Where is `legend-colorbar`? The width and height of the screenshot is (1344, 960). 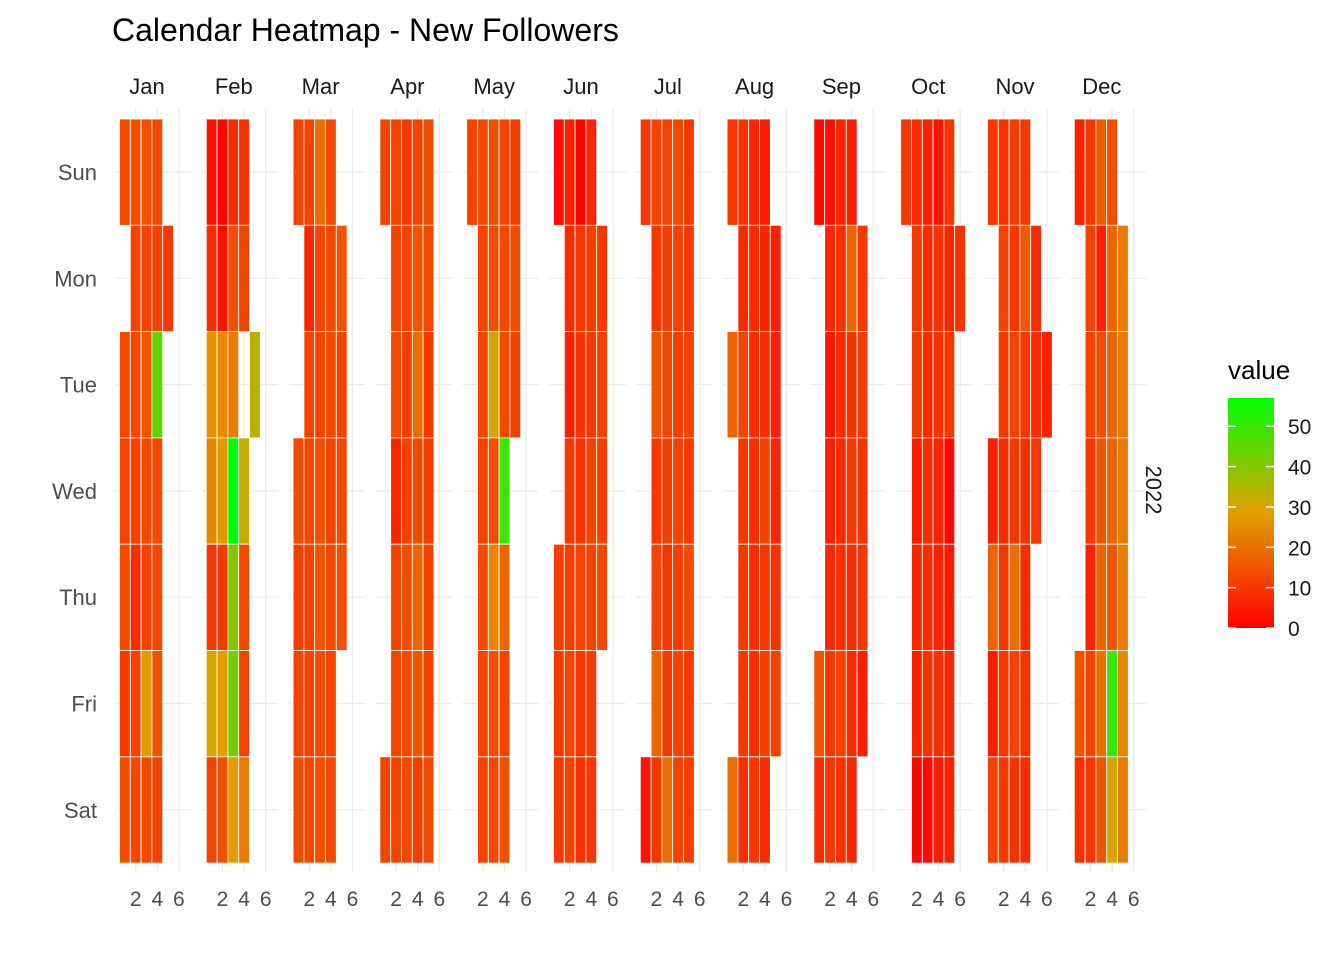
legend-colorbar is located at coordinates (1251, 513).